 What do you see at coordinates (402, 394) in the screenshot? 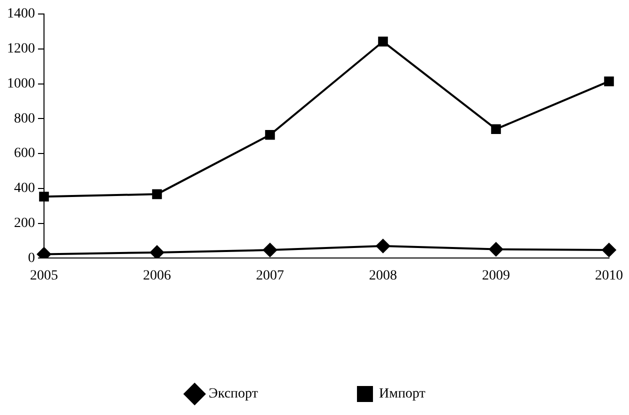
I see `legend-label: Импорт` at bounding box center [402, 394].